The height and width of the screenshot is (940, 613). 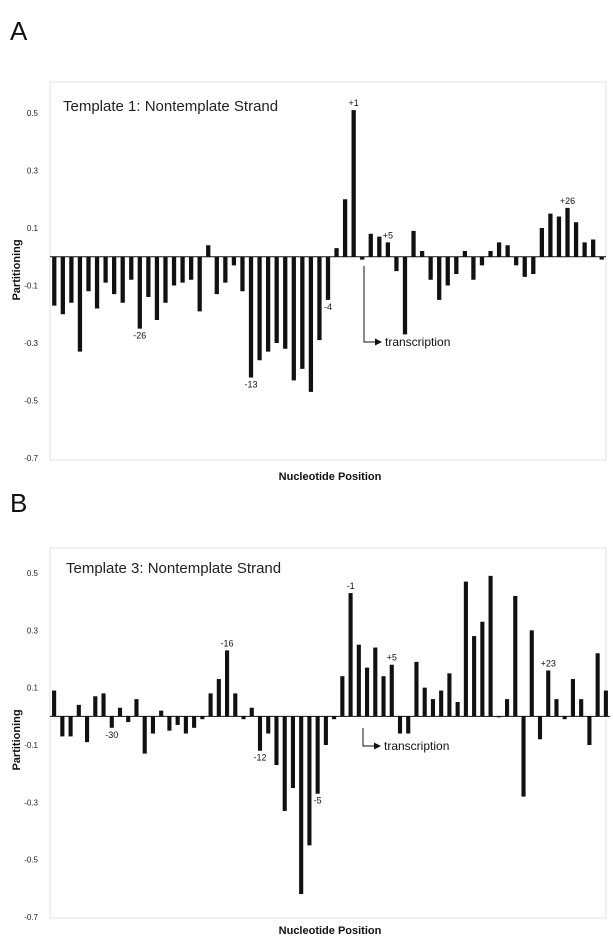 What do you see at coordinates (351, 586) in the screenshot?
I see `position-label: -1` at bounding box center [351, 586].